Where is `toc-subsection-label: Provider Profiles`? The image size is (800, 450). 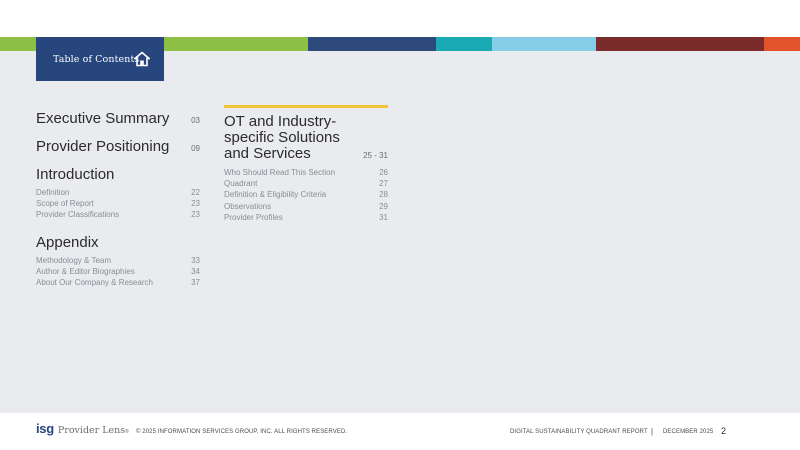
toc-subsection-label: Provider Profiles is located at coordinates (253, 217).